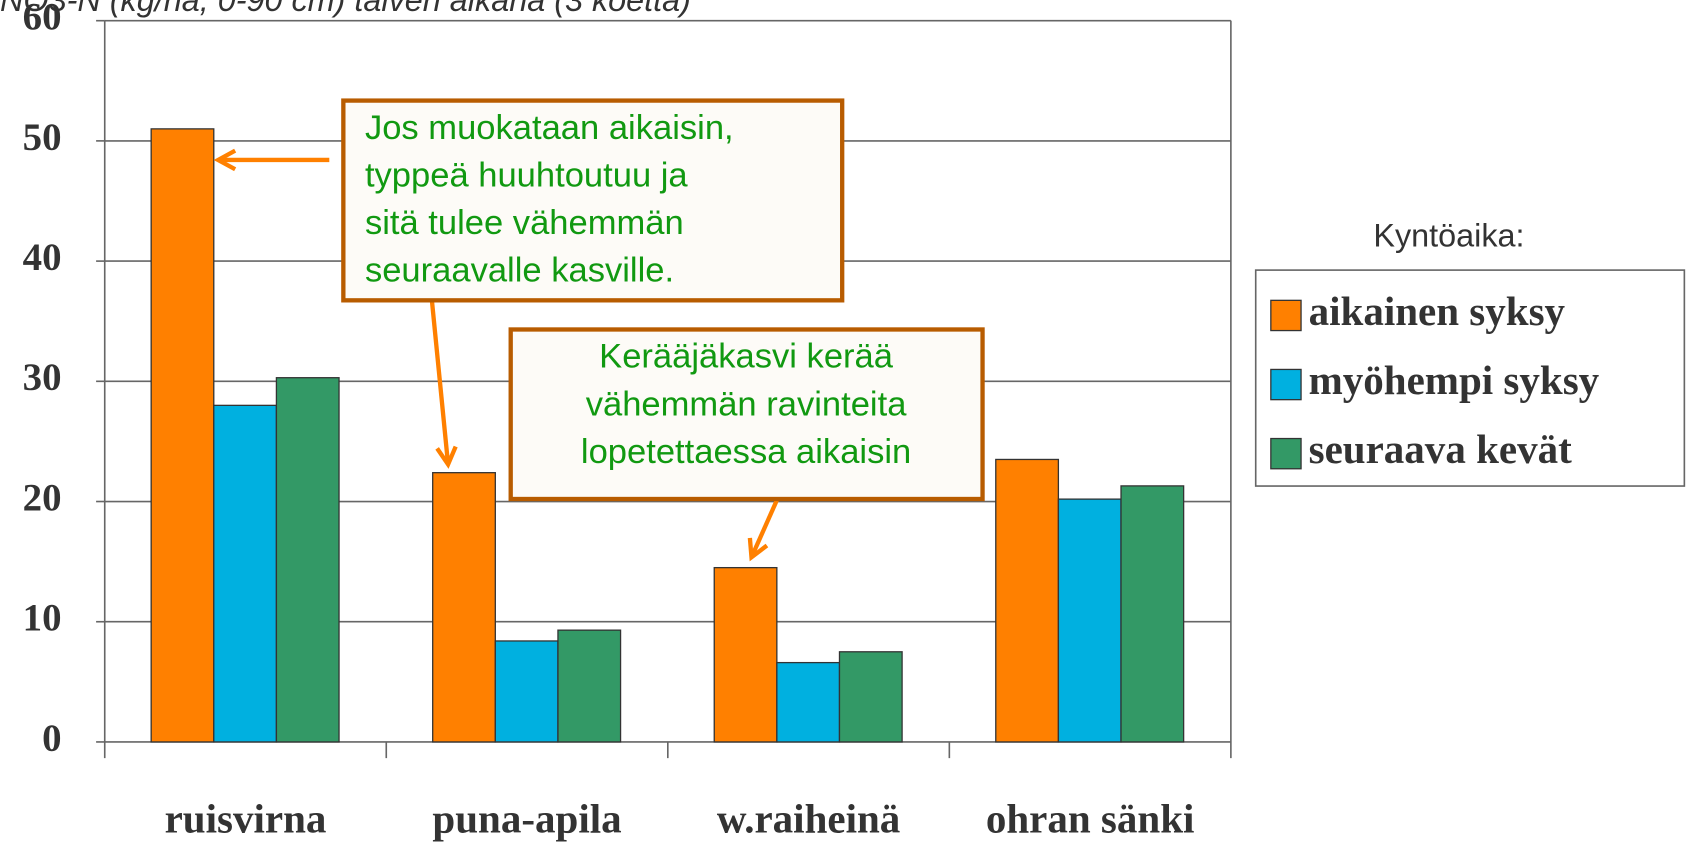  What do you see at coordinates (42, 497) in the screenshot?
I see `y-tick-label: 20` at bounding box center [42, 497].